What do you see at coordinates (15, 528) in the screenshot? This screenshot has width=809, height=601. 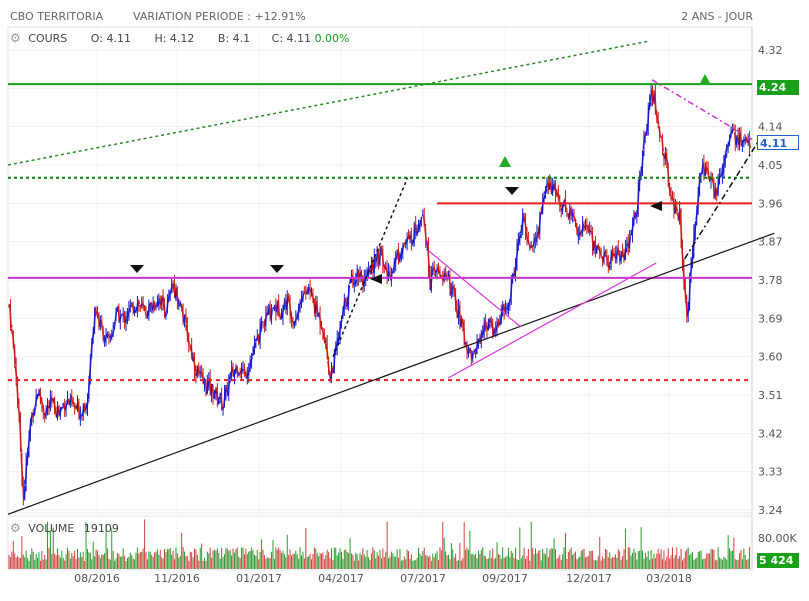 I see `volume-settings-gear-icon: ⚙` at bounding box center [15, 528].